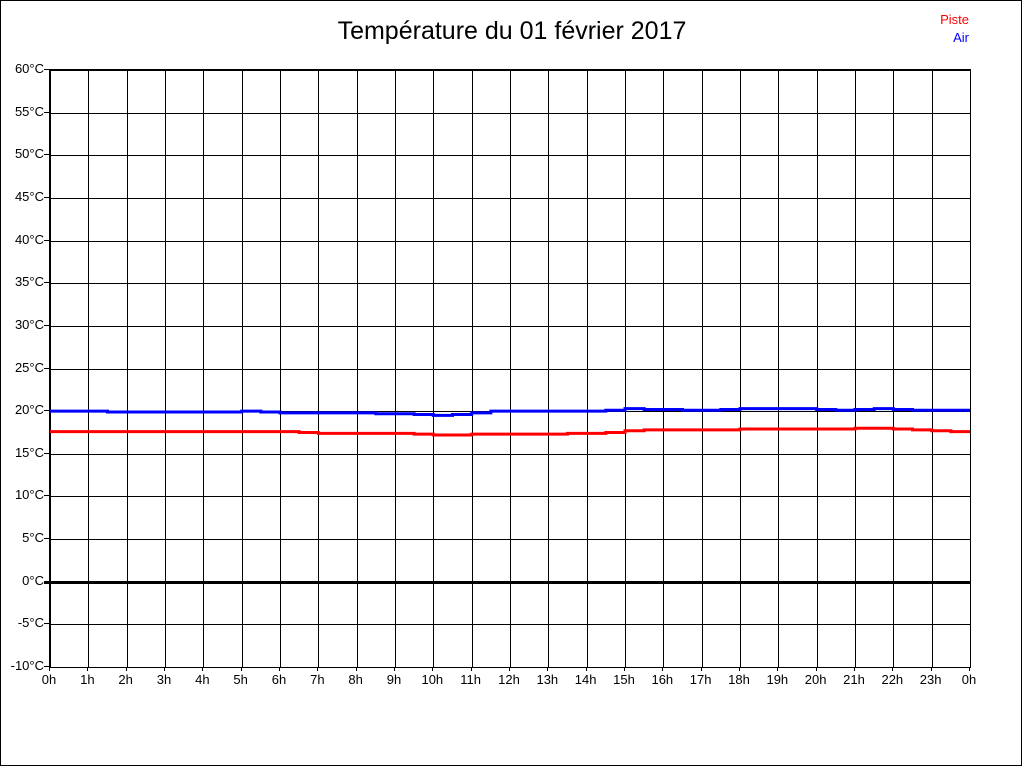  Describe the element at coordinates (29, 367) in the screenshot. I see `y-tick-label: 25°C` at that location.